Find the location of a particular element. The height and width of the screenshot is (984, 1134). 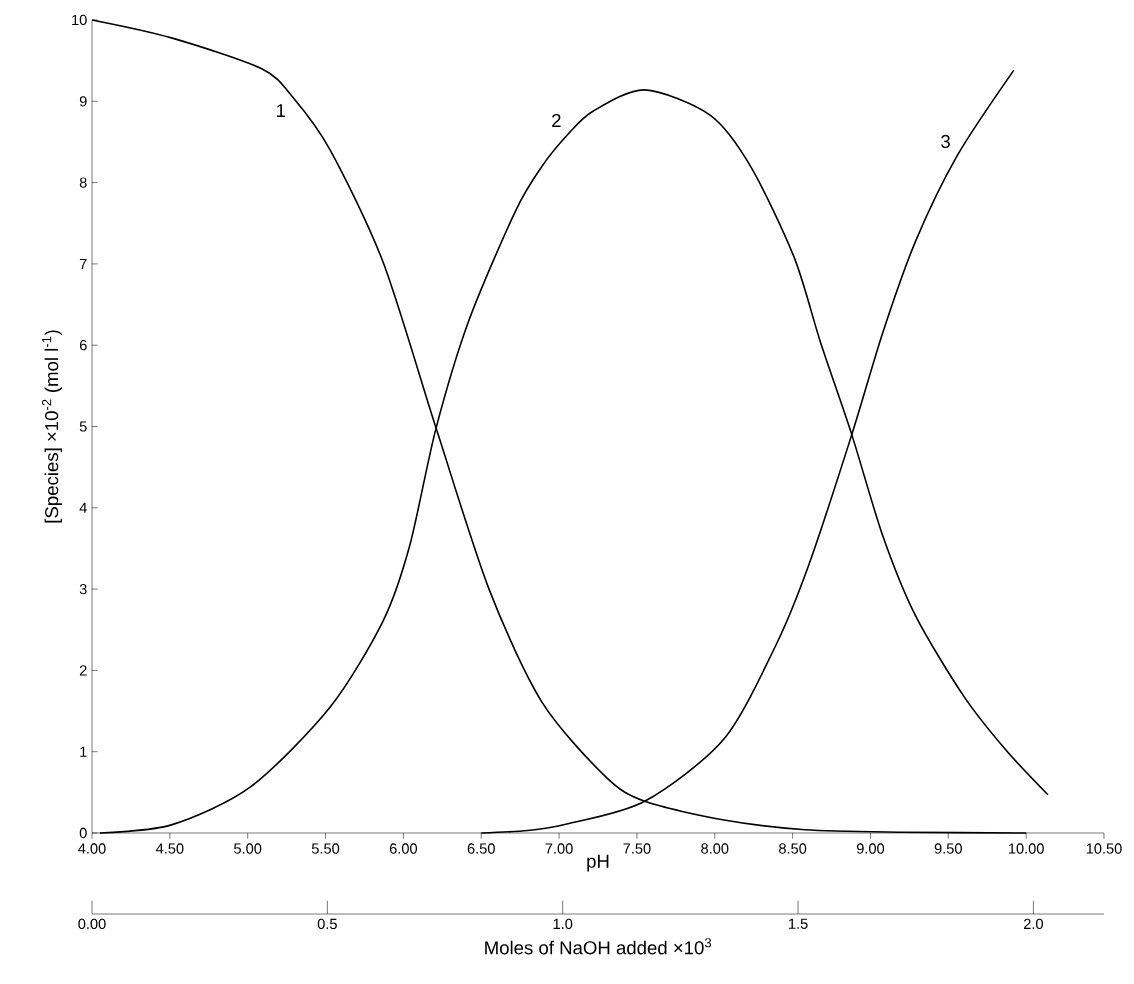

y-tick-label: 1 is located at coordinates (83, 751).